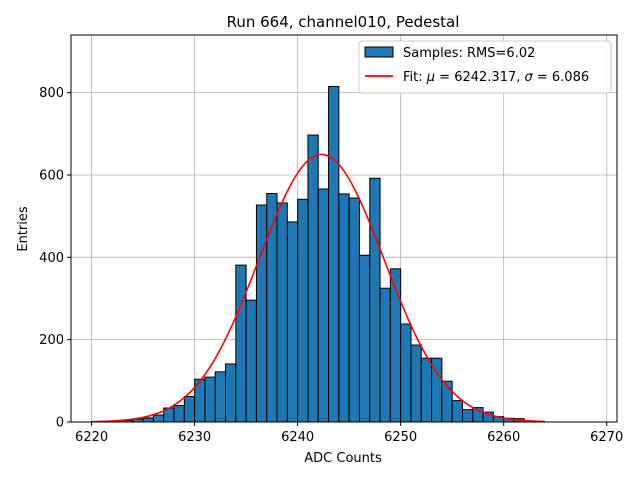  What do you see at coordinates (343, 22) in the screenshot?
I see `chart-title: Run 664, channel010, Pedestal` at bounding box center [343, 22].